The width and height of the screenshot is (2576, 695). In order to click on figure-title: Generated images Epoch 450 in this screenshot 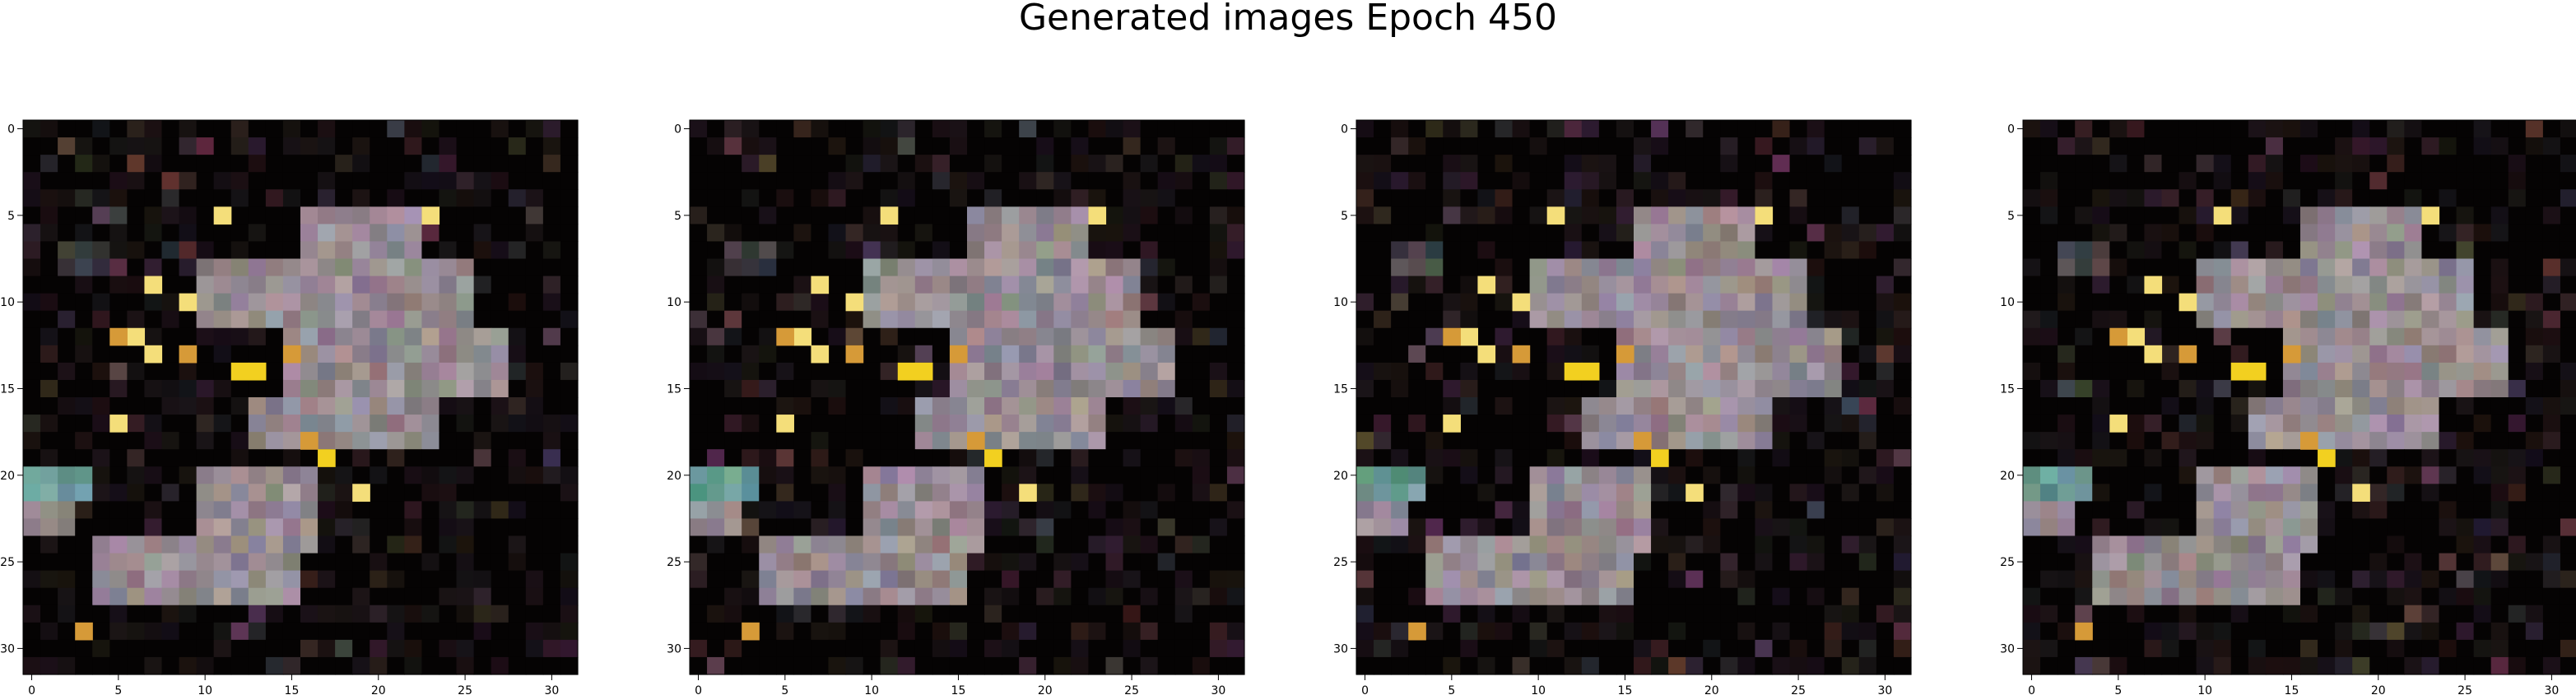, I will do `click(1288, 19)`.